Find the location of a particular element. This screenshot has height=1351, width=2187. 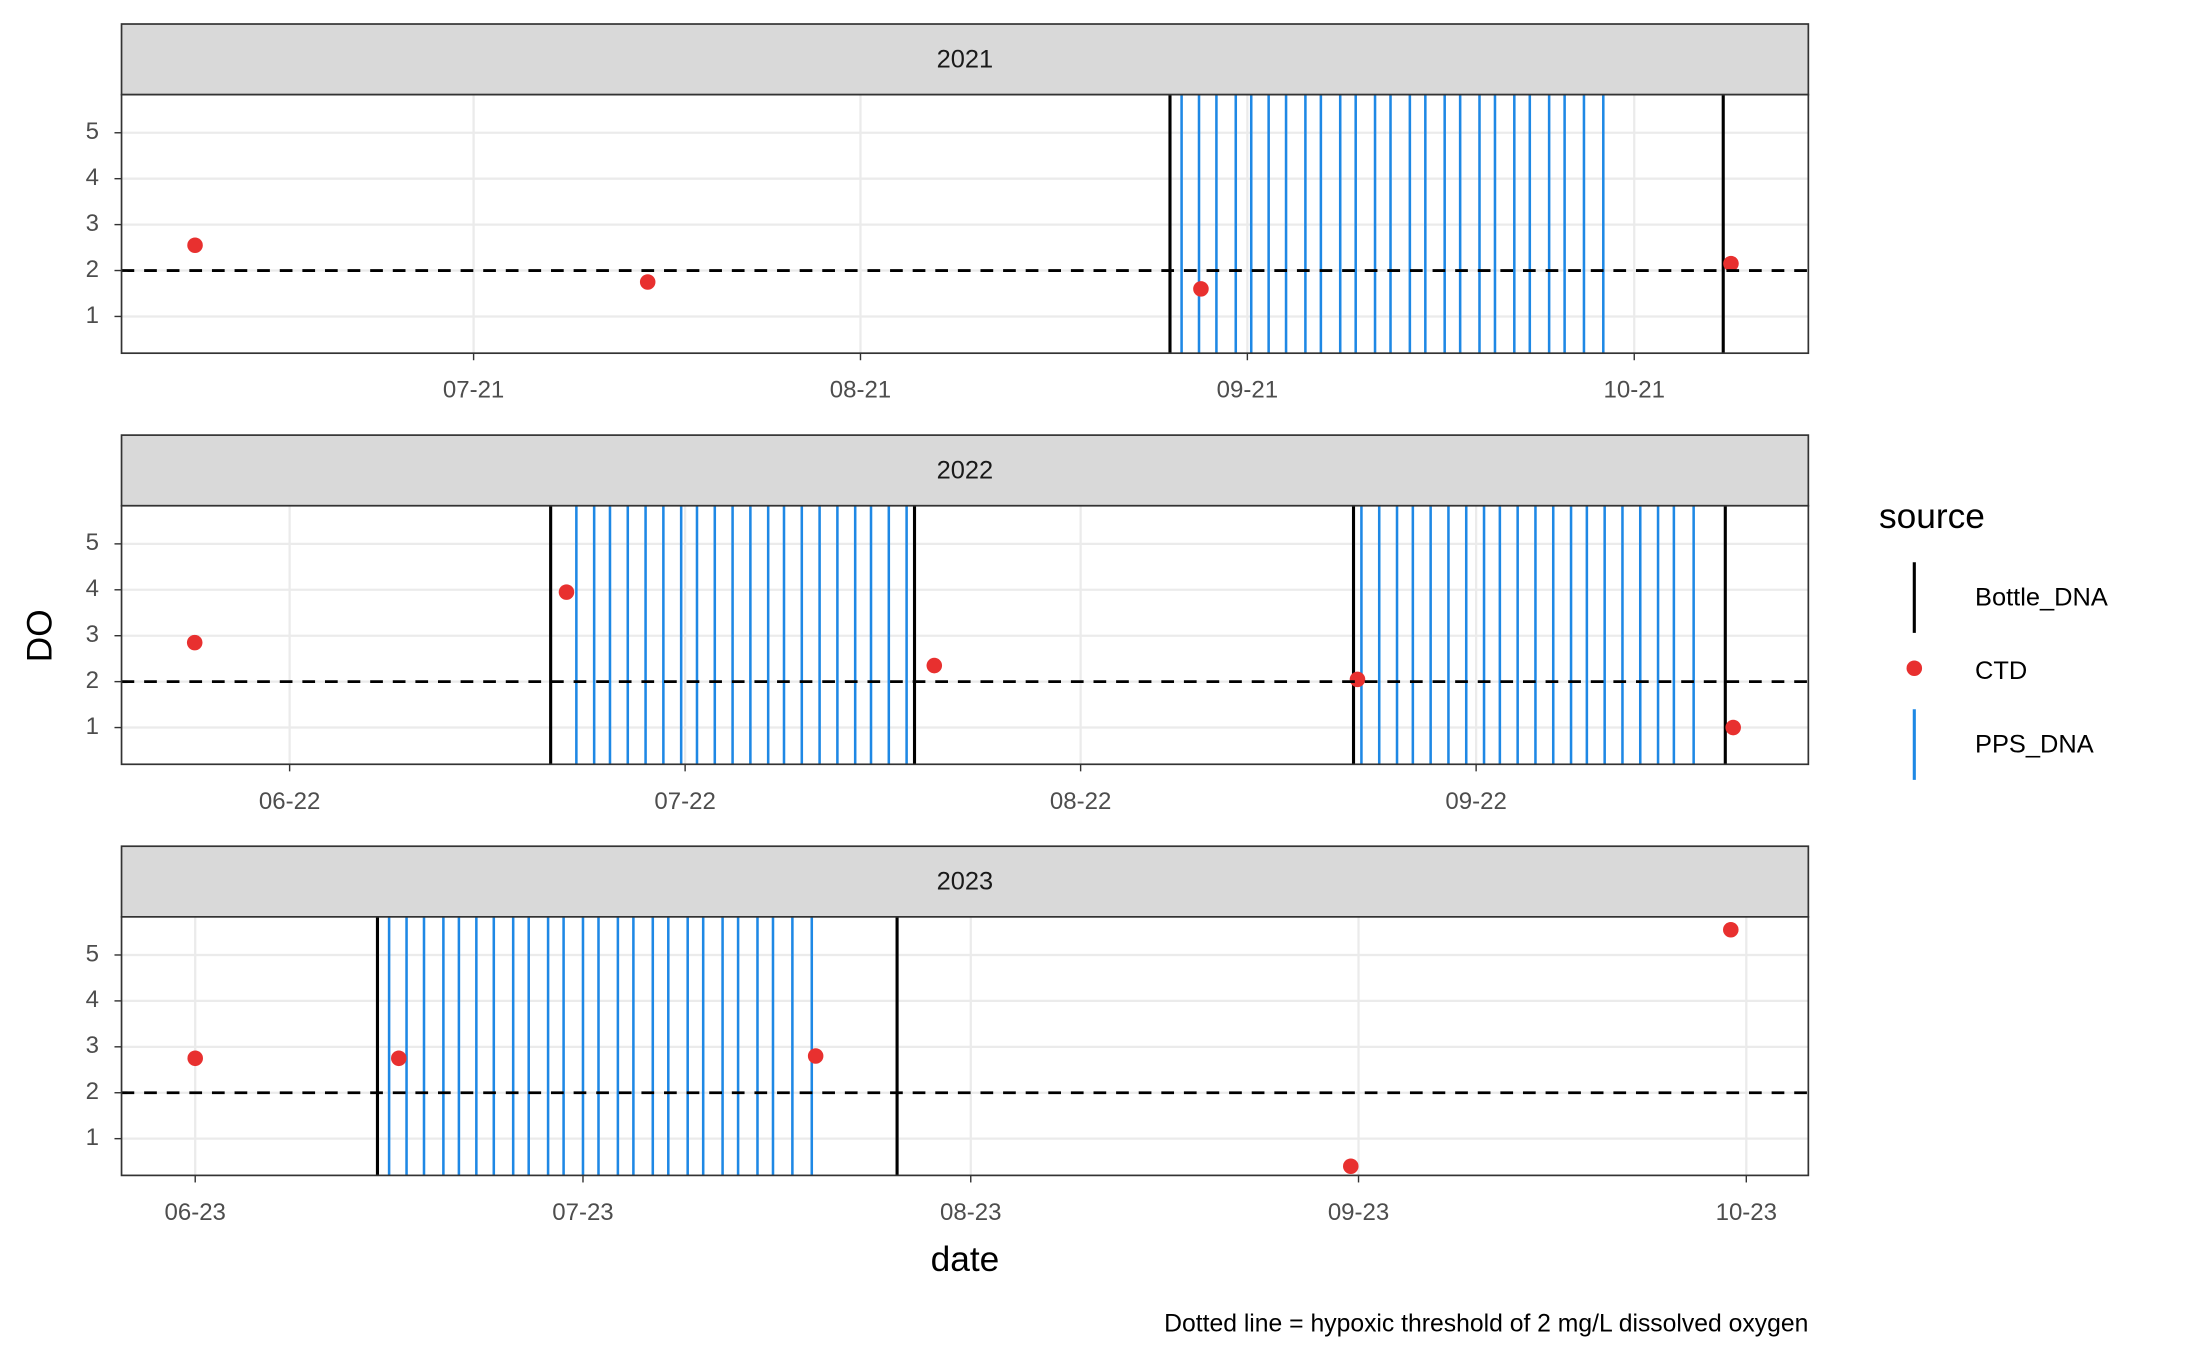

x-tick-label: 08-22 is located at coordinates (1080, 801).